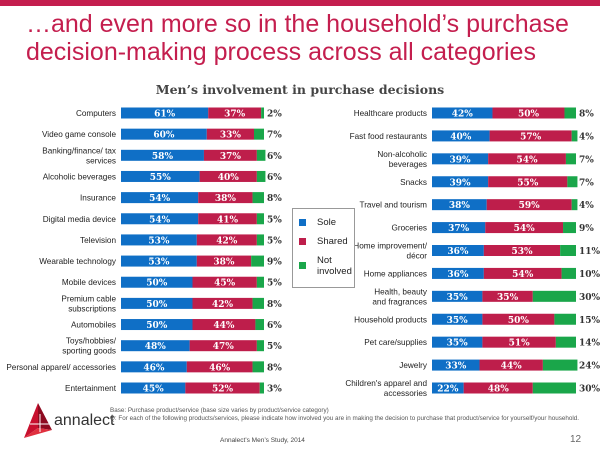 The width and height of the screenshot is (600, 449). Describe the element at coordinates (586, 183) in the screenshot. I see `data-label-not-involved: 7%` at that location.